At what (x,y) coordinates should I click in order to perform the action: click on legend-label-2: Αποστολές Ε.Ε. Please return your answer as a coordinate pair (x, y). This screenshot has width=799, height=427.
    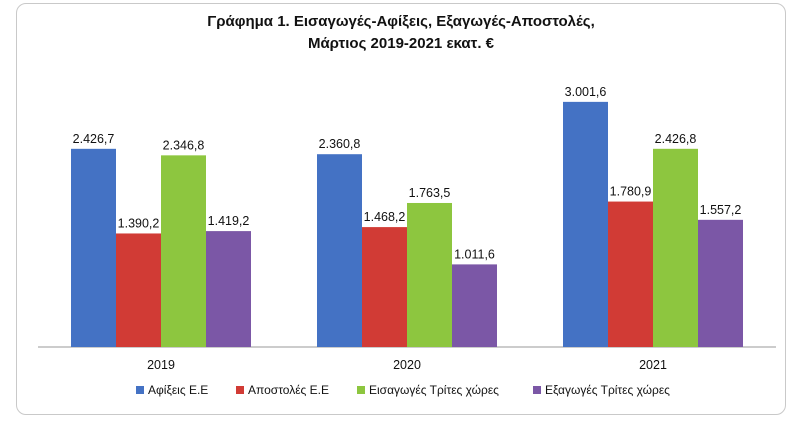
    Looking at the image, I should click on (288, 390).